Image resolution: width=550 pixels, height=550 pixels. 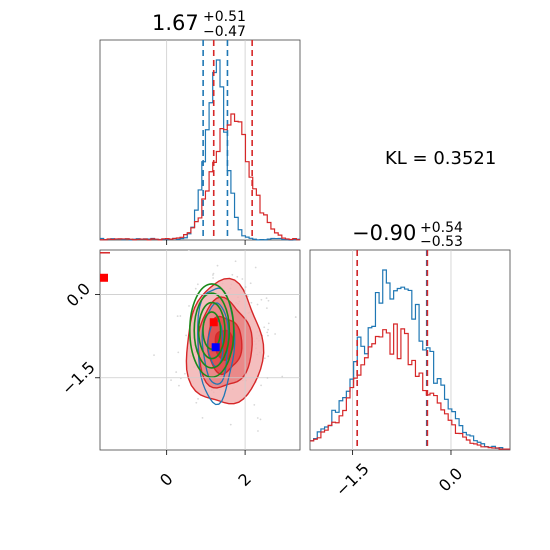 I want to click on marginal-param-2-ticks: −1.5 0.0, so click(x=399, y=475).